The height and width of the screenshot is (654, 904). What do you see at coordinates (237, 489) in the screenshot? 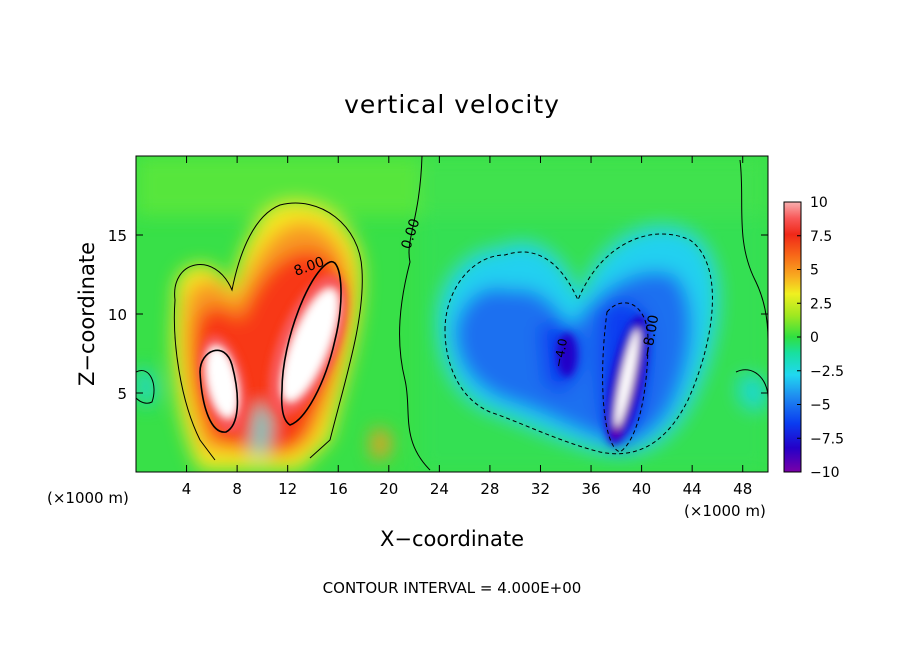
I see `x-tick-label: 8` at bounding box center [237, 489].